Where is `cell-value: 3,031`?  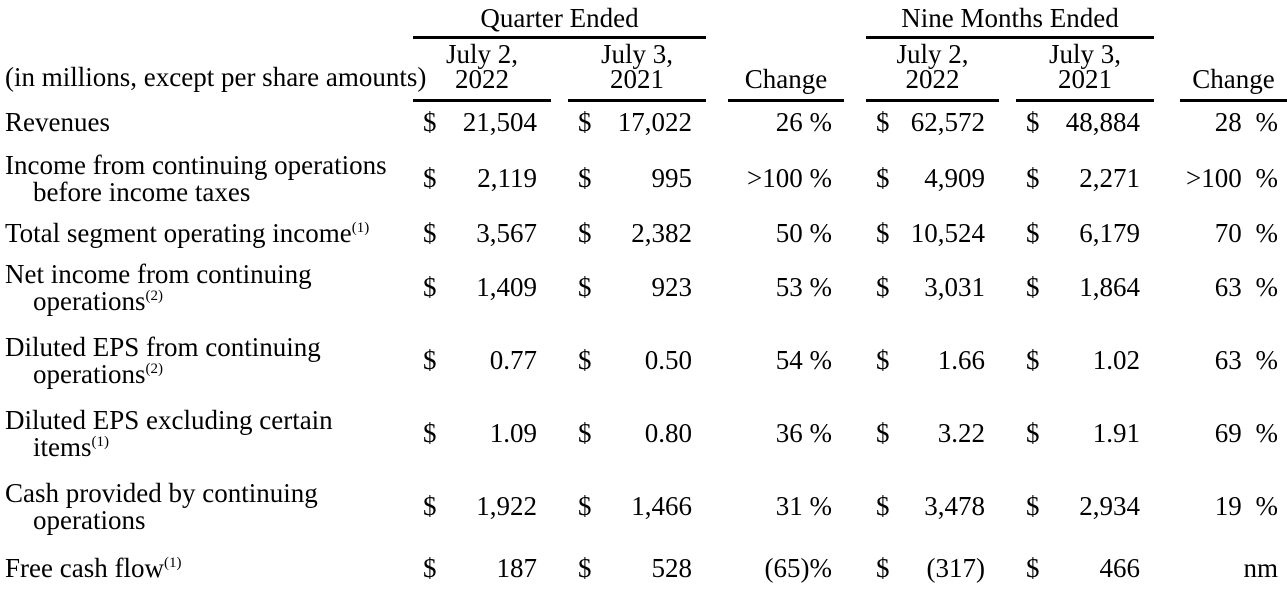 cell-value: 3,031 is located at coordinates (954, 287).